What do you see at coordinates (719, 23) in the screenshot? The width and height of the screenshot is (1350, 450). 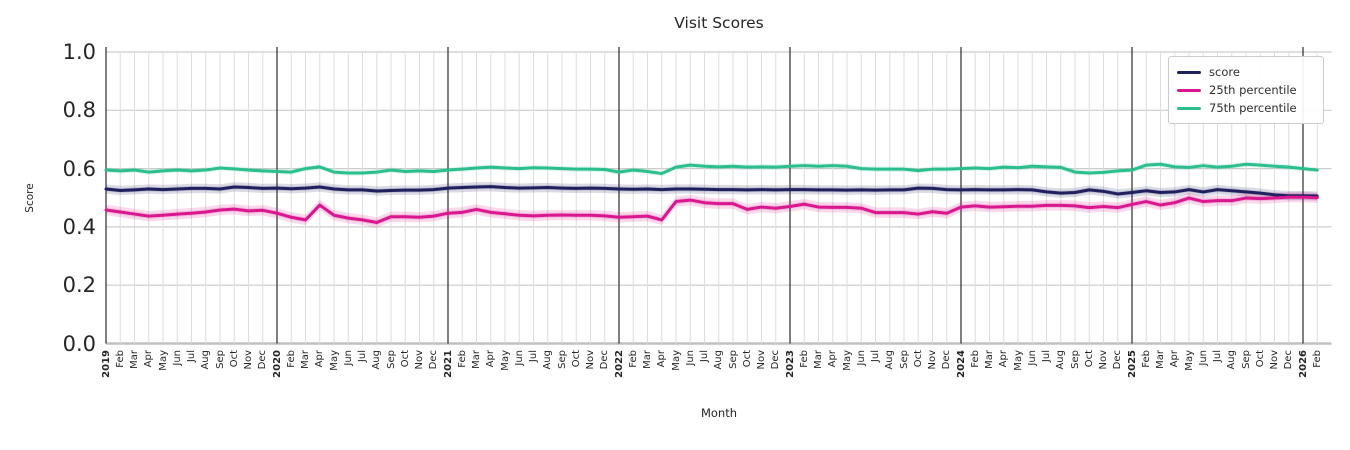 I see `chart-title: Visit Scores` at bounding box center [719, 23].